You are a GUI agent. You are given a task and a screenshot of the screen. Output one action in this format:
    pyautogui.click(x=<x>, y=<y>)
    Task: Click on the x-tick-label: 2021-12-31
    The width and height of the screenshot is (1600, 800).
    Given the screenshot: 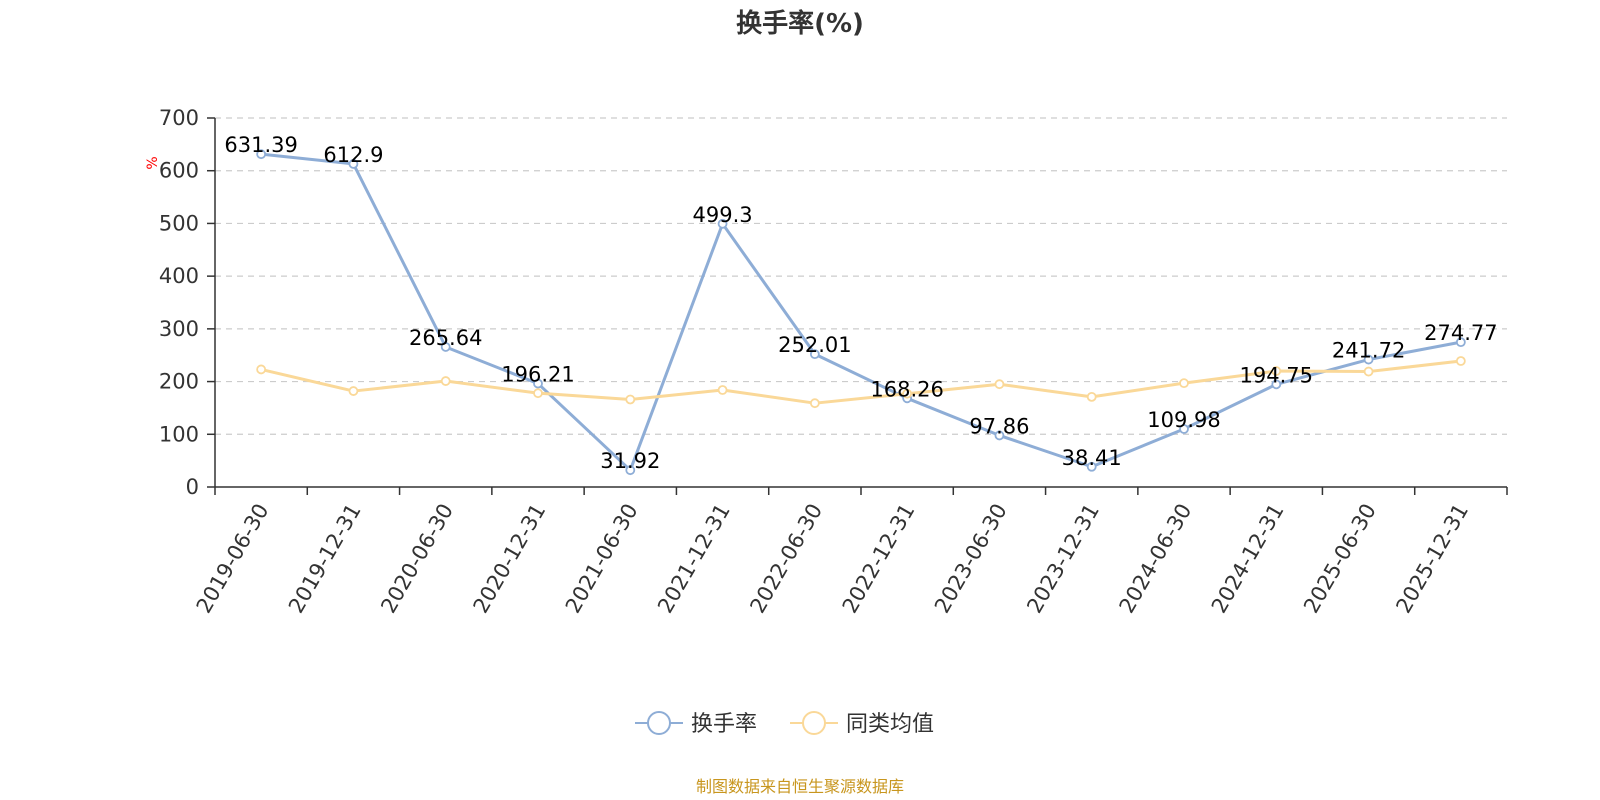 What is the action you would take?
    pyautogui.click(x=694, y=559)
    